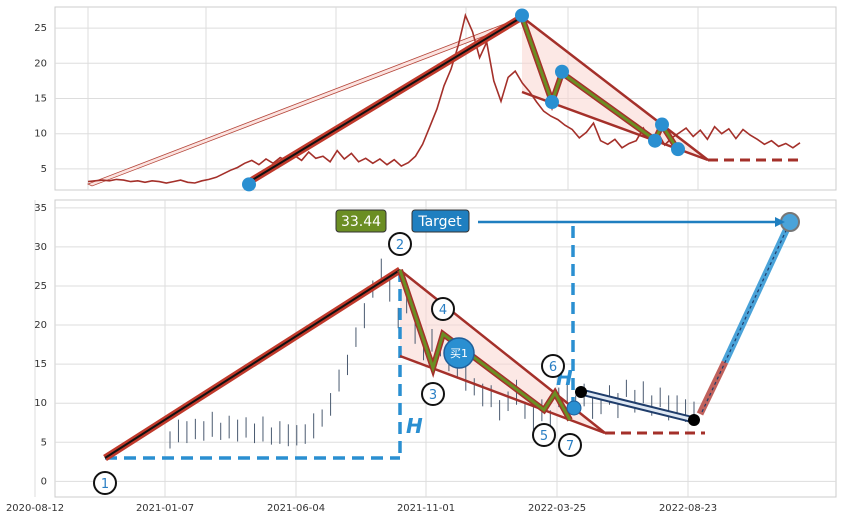  What do you see at coordinates (694, 420) in the screenshot?
I see `breakout-end-dot` at bounding box center [694, 420].